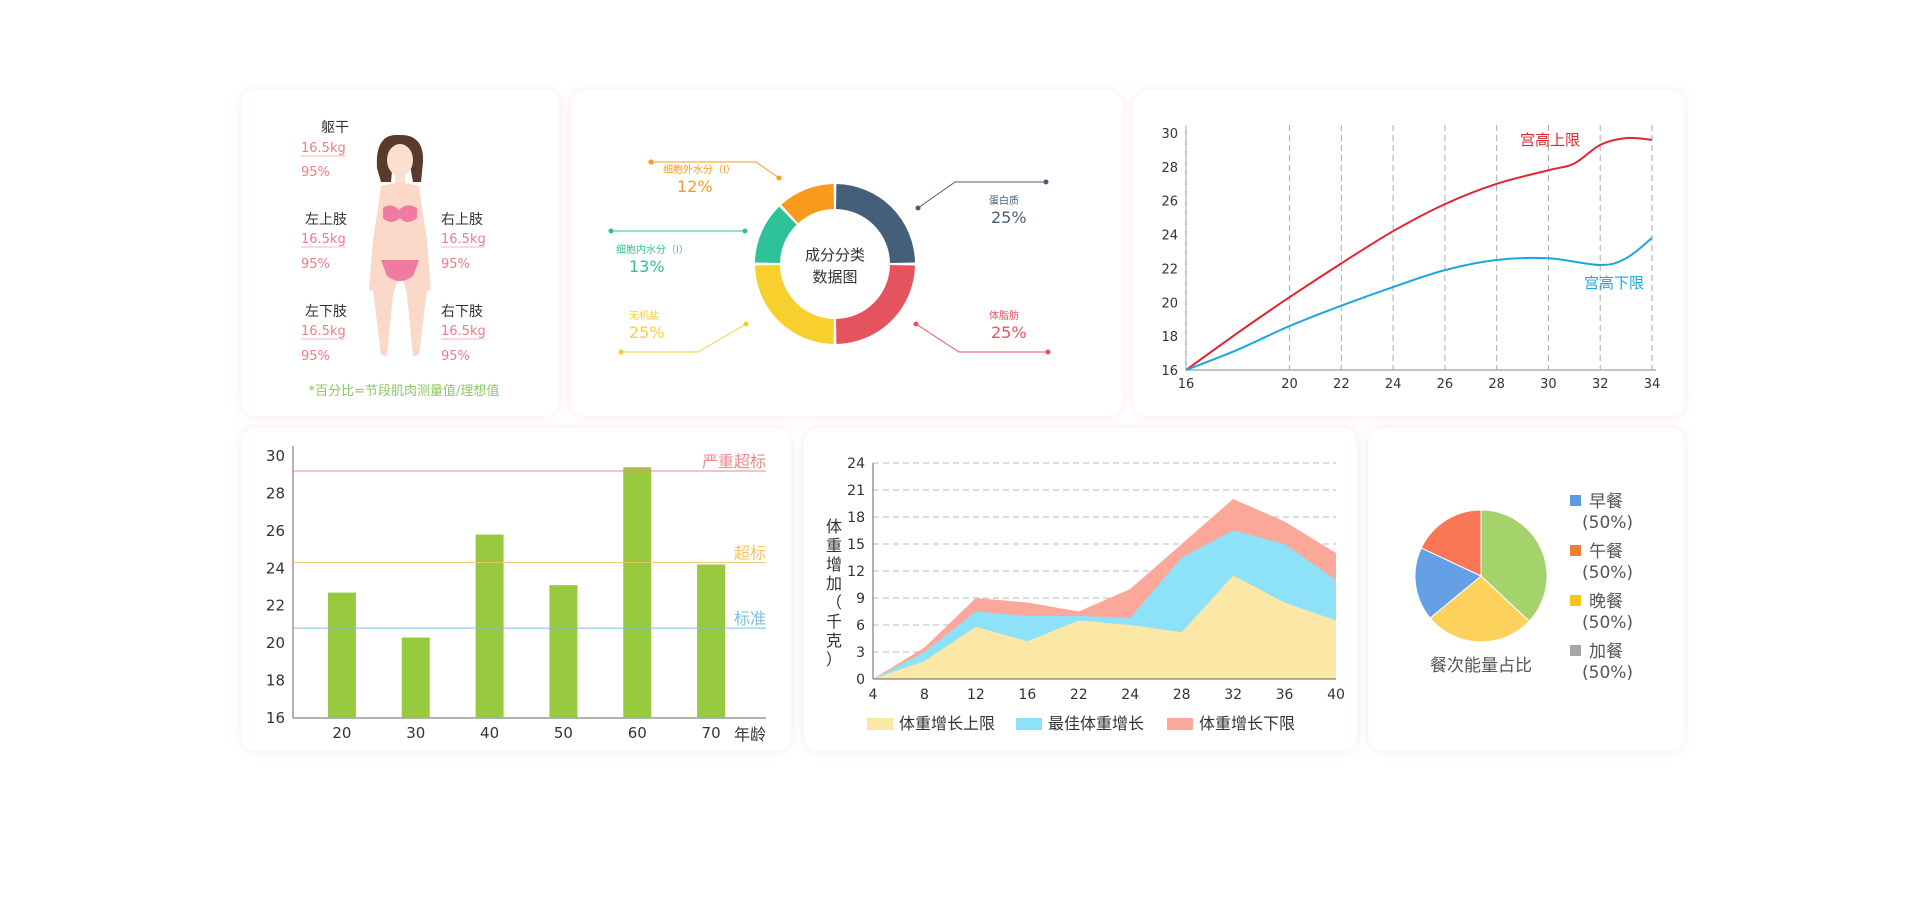  I want to click on pie-title: 餐次能量占比, so click(1481, 666).